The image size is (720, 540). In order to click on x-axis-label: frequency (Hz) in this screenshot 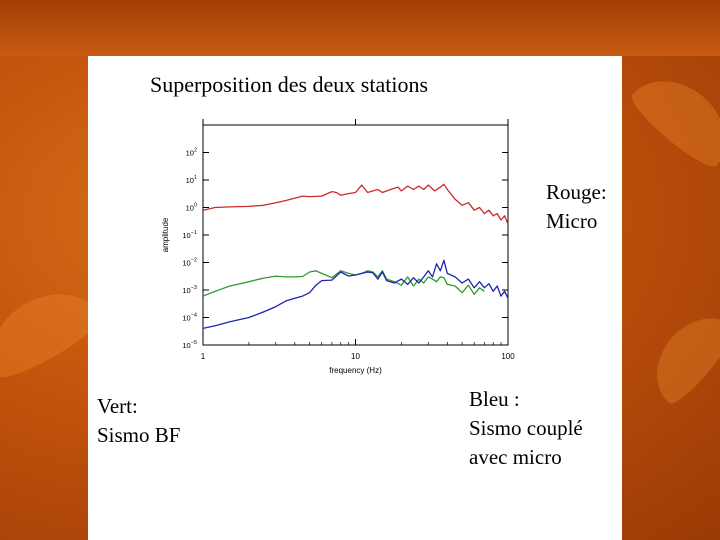, I will do `click(355, 370)`.